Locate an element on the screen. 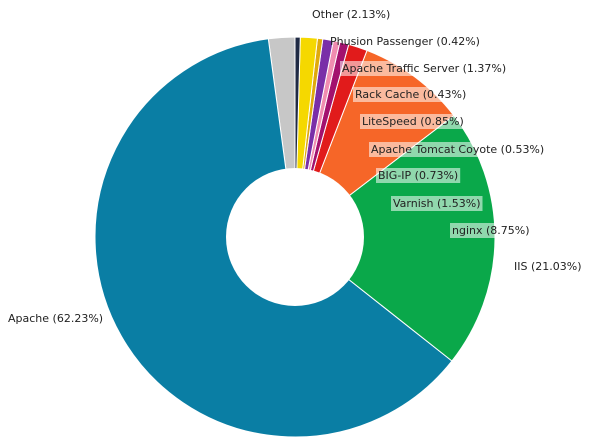 This screenshot has height=446, width=590. label-apache: Apache (62.23%) is located at coordinates (55, 318).